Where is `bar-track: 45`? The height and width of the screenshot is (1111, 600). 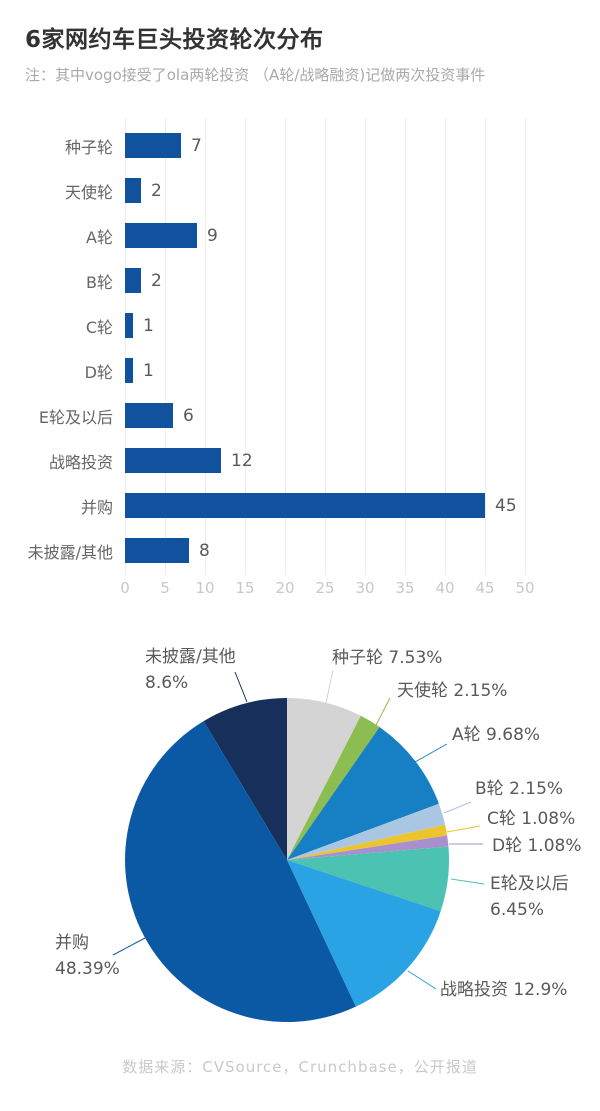
bar-track: 45 is located at coordinates (362, 505).